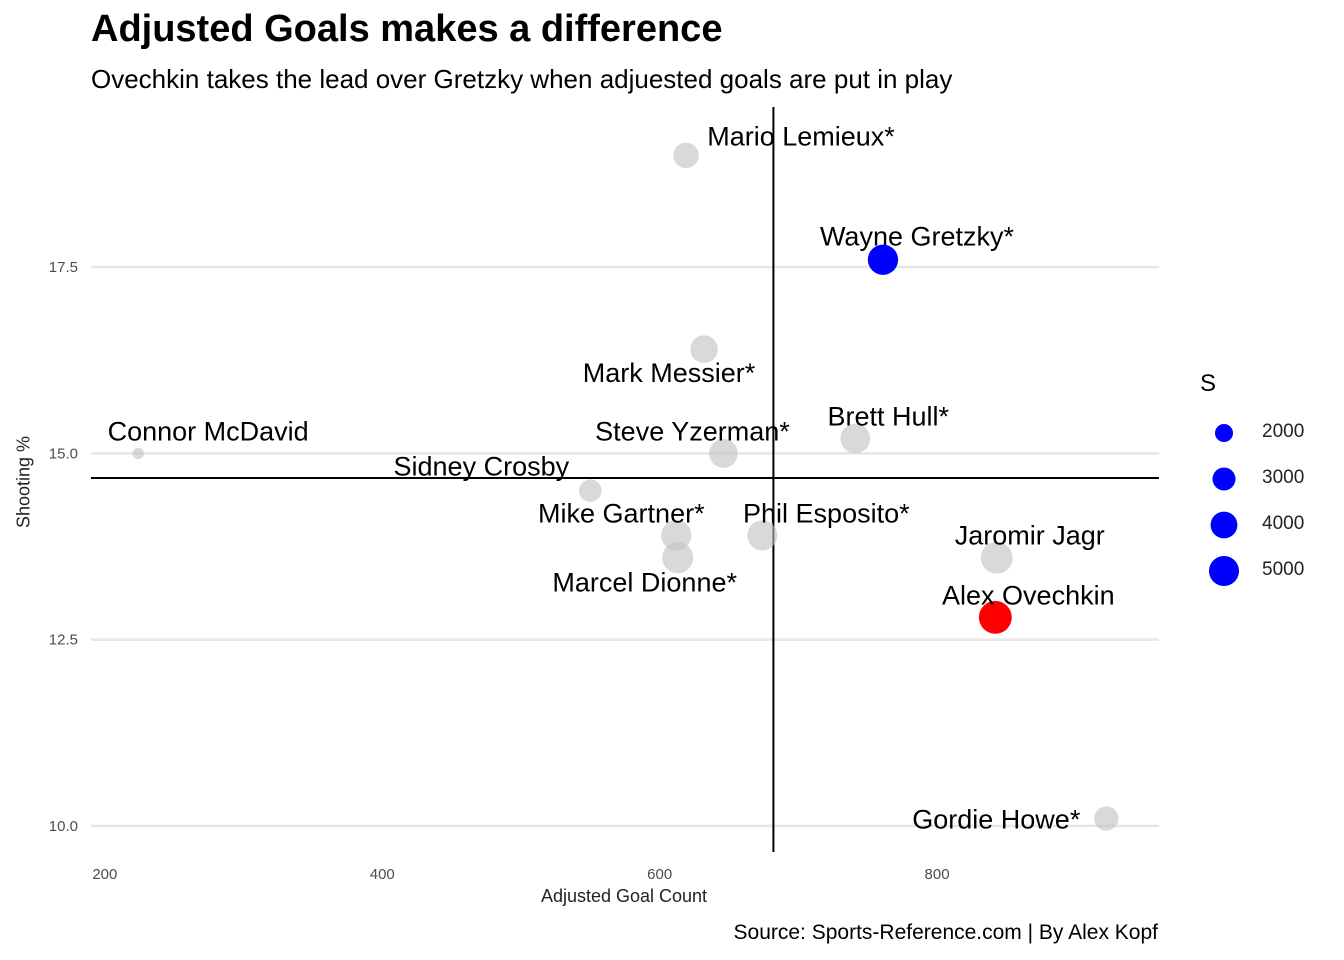 The image size is (1344, 960). Describe the element at coordinates (382, 874) in the screenshot. I see `x-tick-label: 400` at that location.